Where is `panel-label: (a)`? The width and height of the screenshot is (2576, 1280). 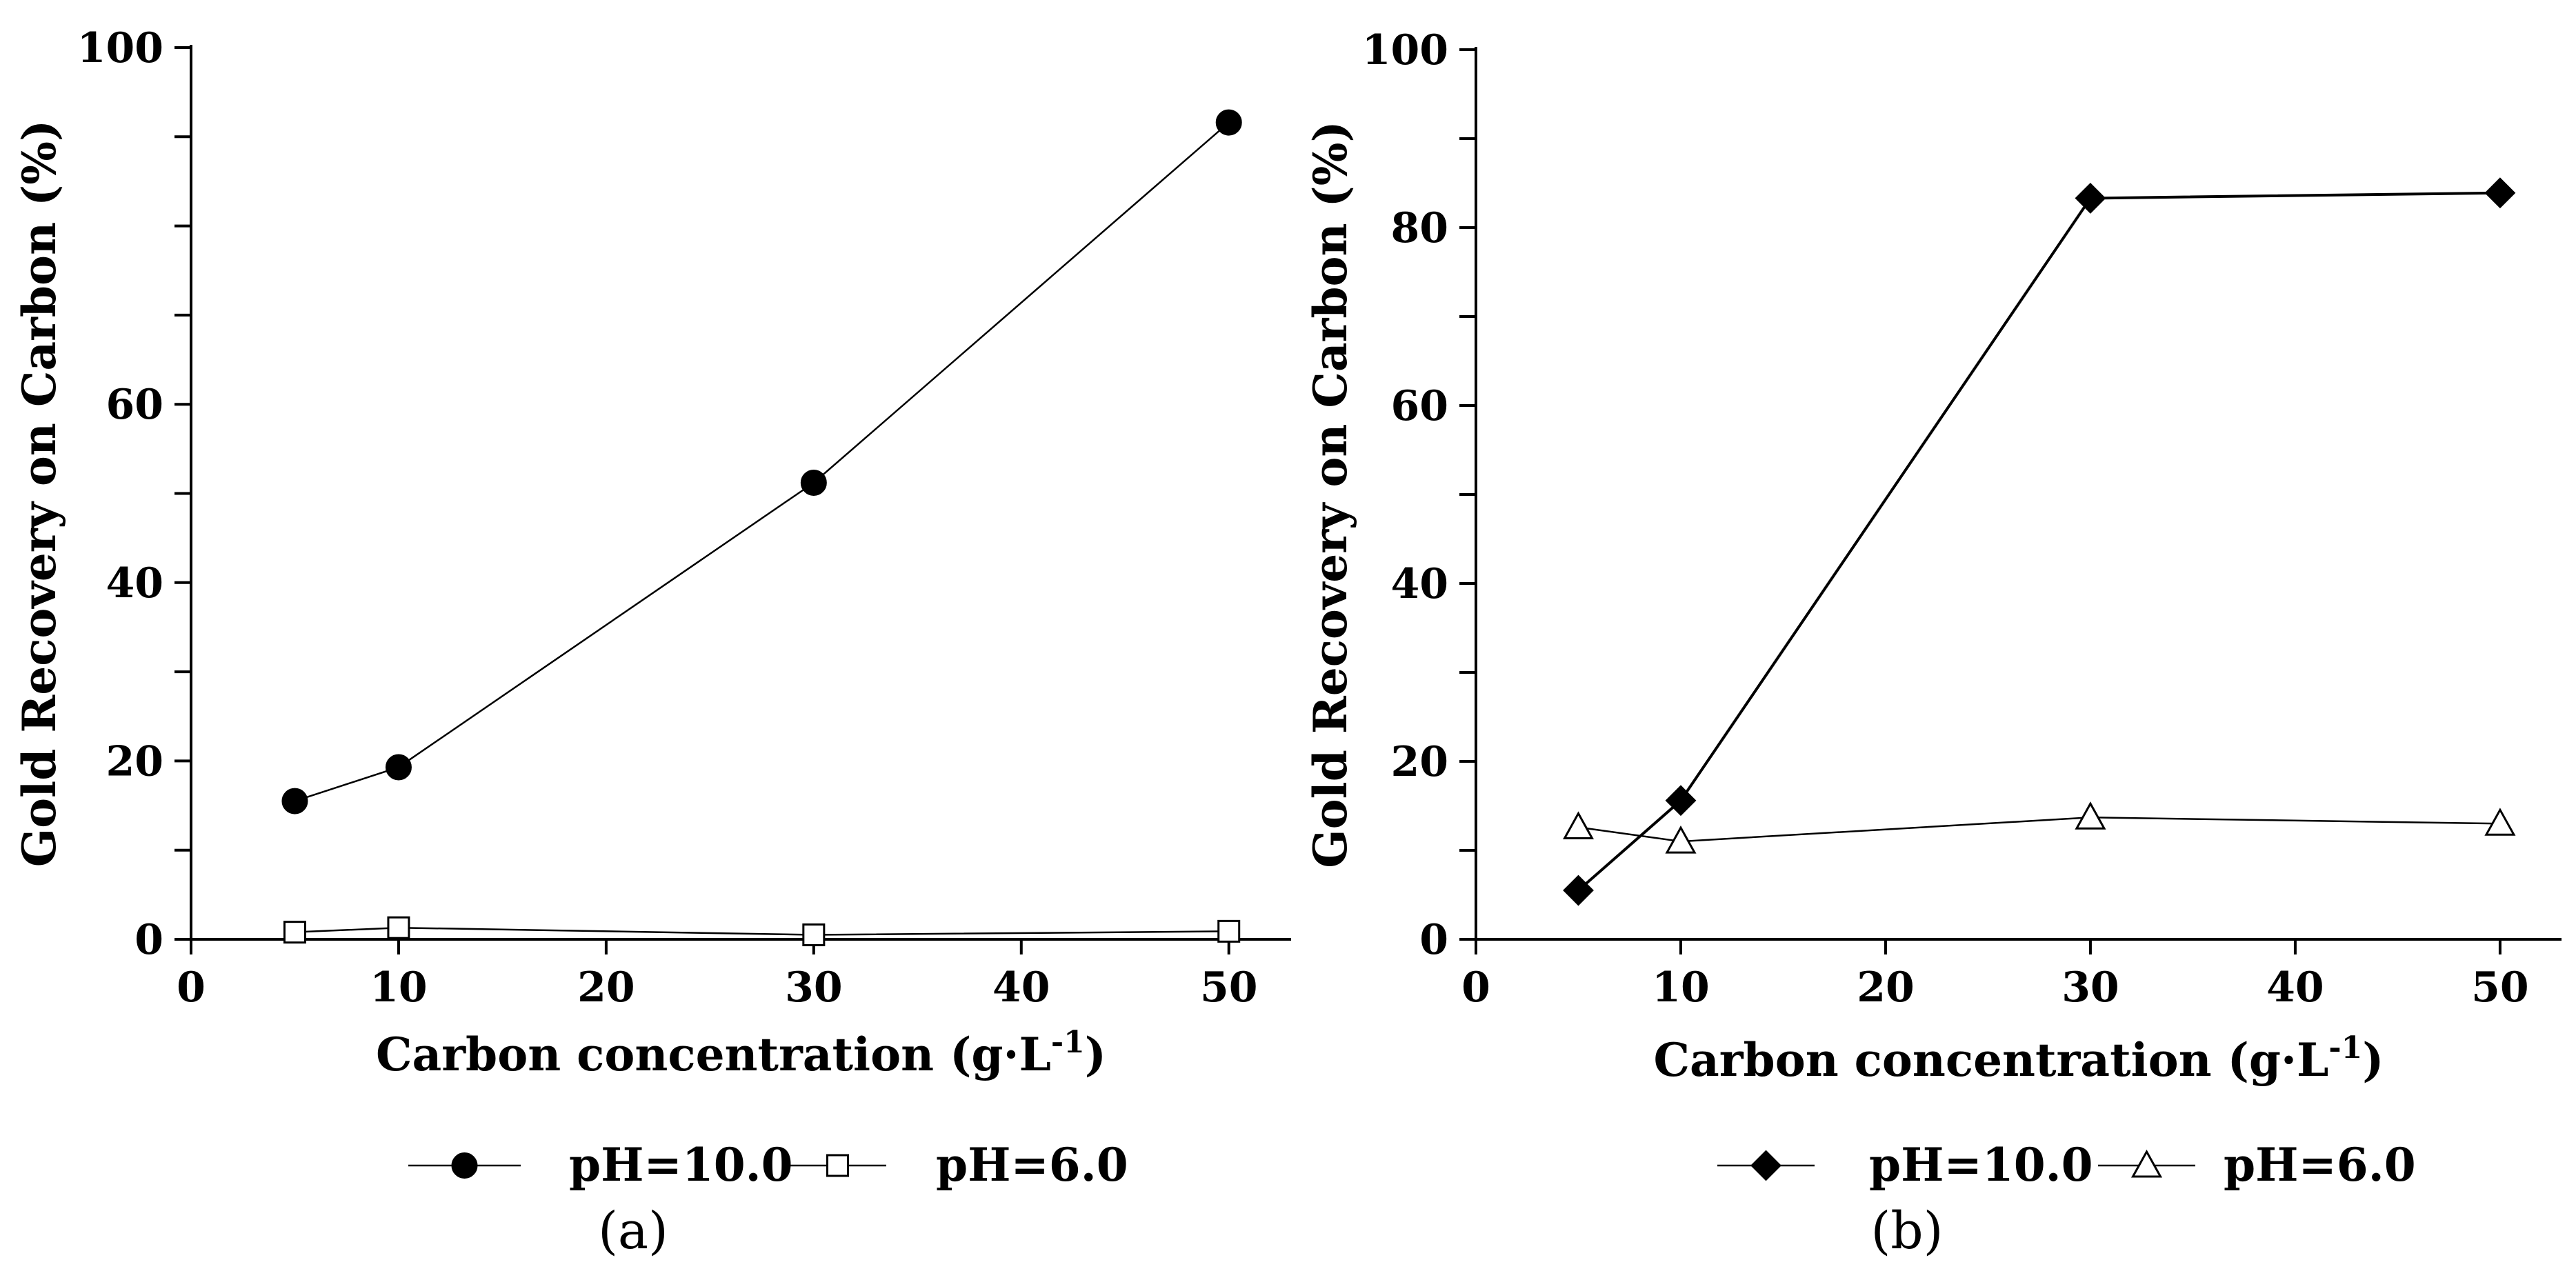 panel-label: (a) is located at coordinates (633, 1231).